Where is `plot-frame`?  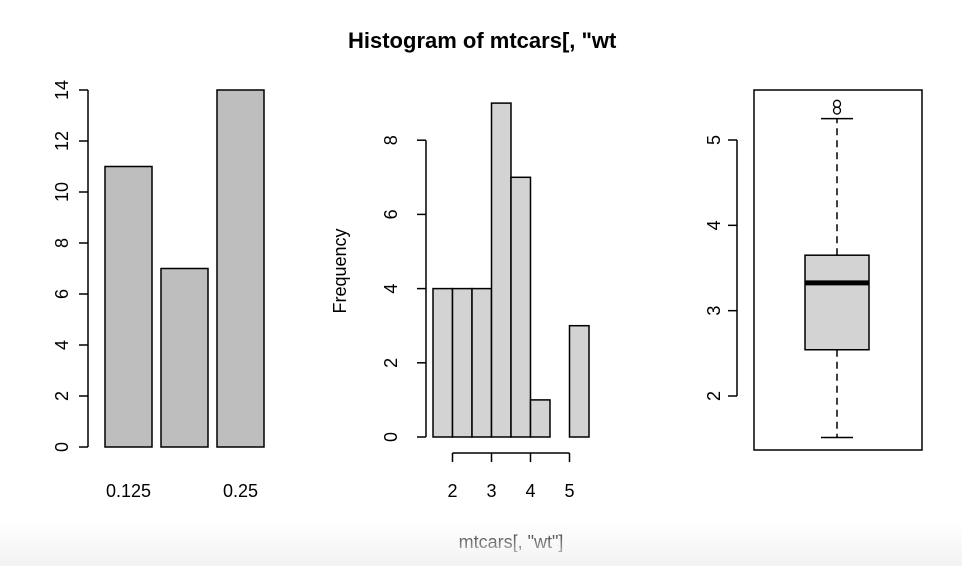 plot-frame is located at coordinates (838, 270).